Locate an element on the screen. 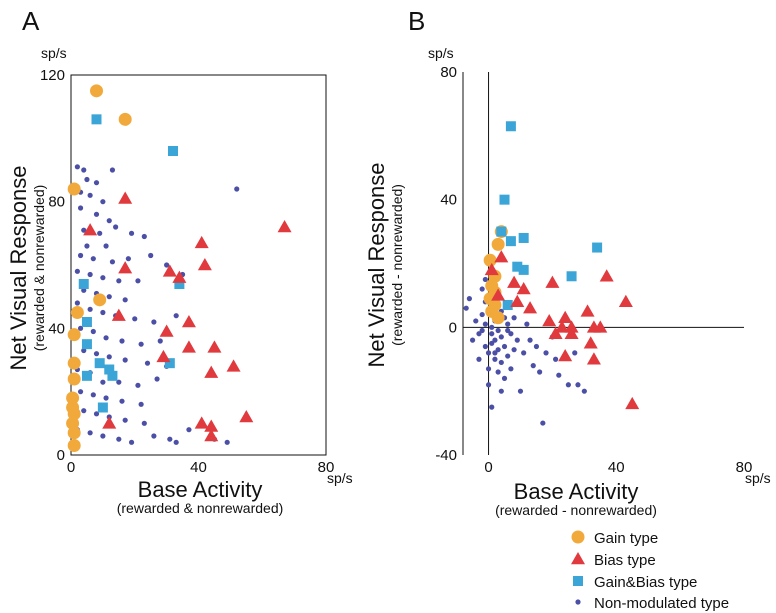 The height and width of the screenshot is (613, 776). panel-b-x-label-sub: (rewarded - nonrewarded) is located at coordinates (576, 510).